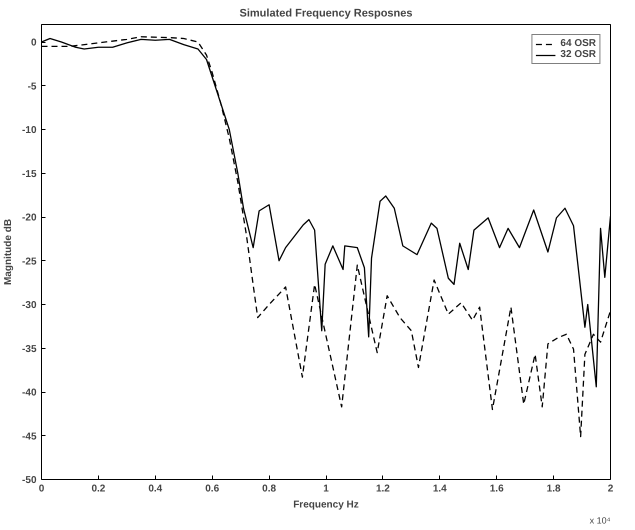  What do you see at coordinates (29, 262) in the screenshot?
I see `y-tick-label: -25` at bounding box center [29, 262].